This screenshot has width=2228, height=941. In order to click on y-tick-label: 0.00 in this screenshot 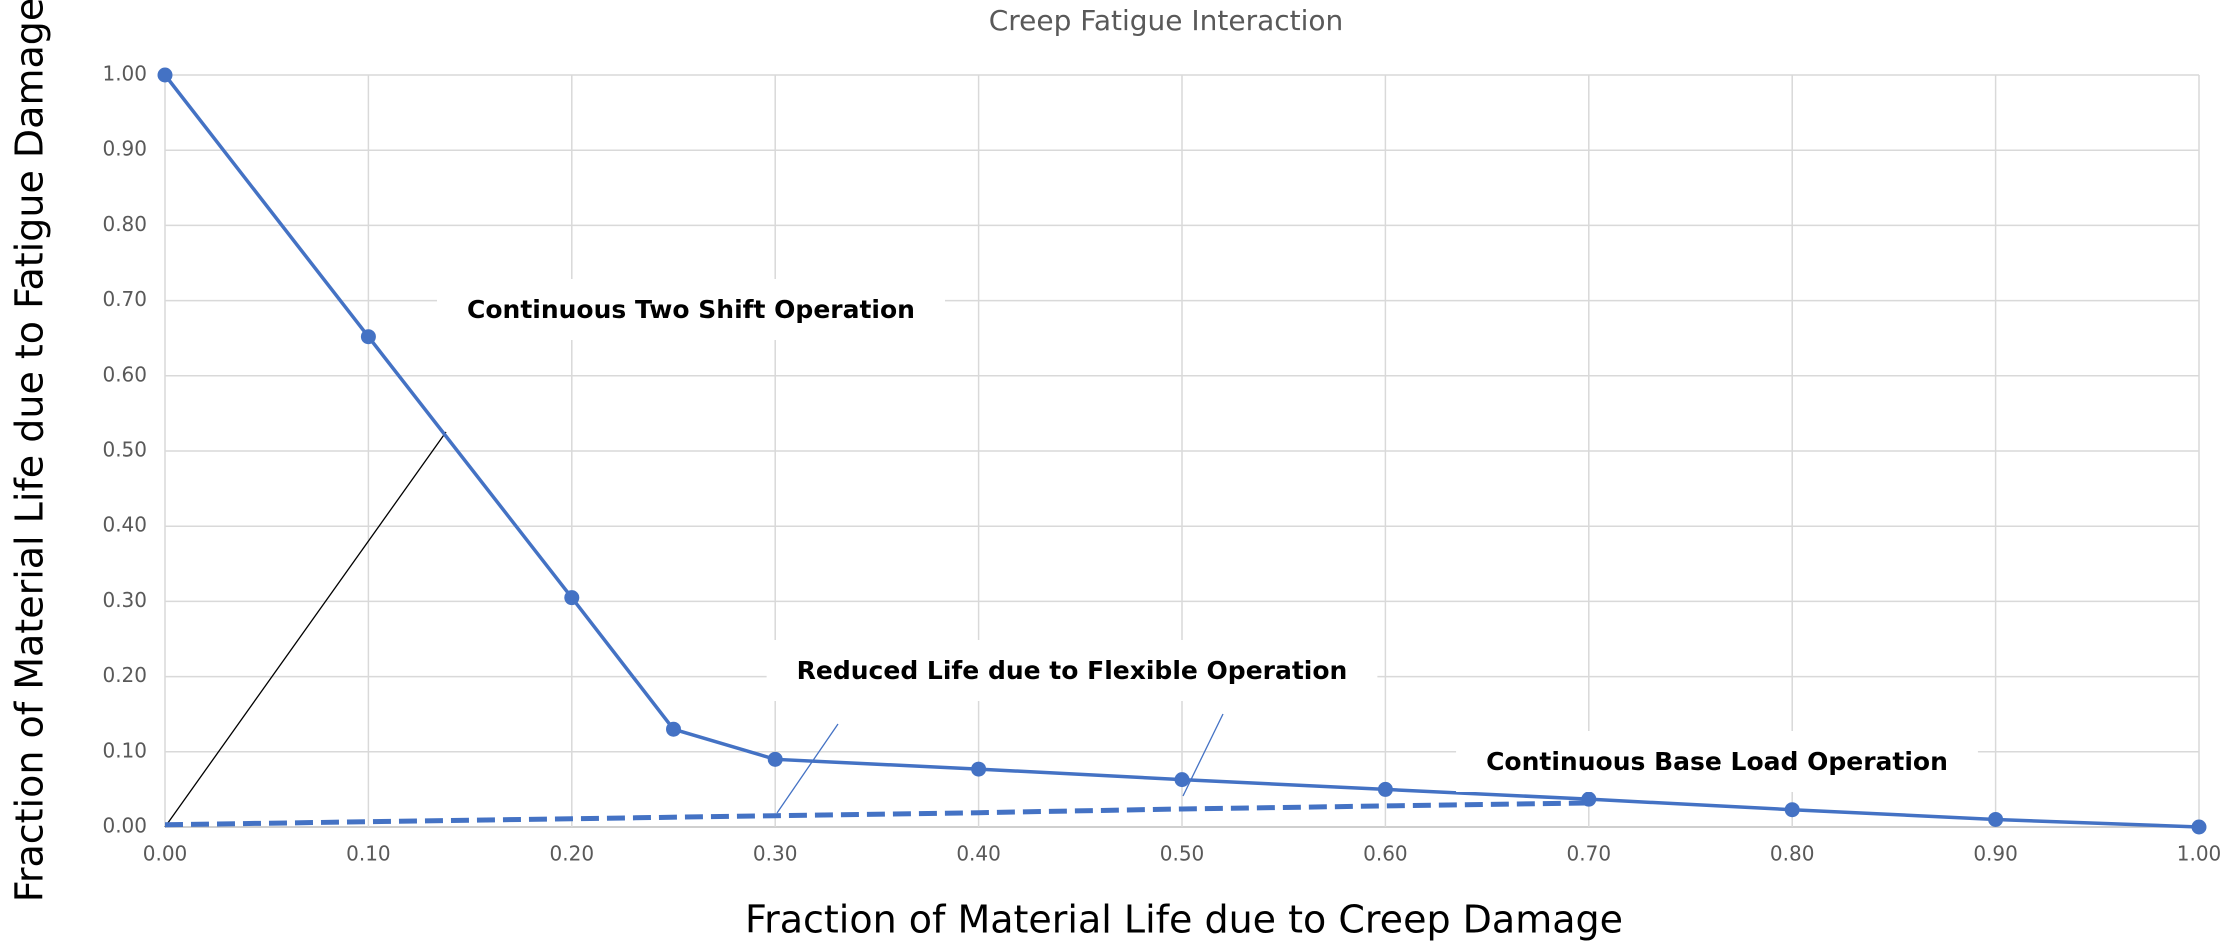, I will do `click(124, 826)`.